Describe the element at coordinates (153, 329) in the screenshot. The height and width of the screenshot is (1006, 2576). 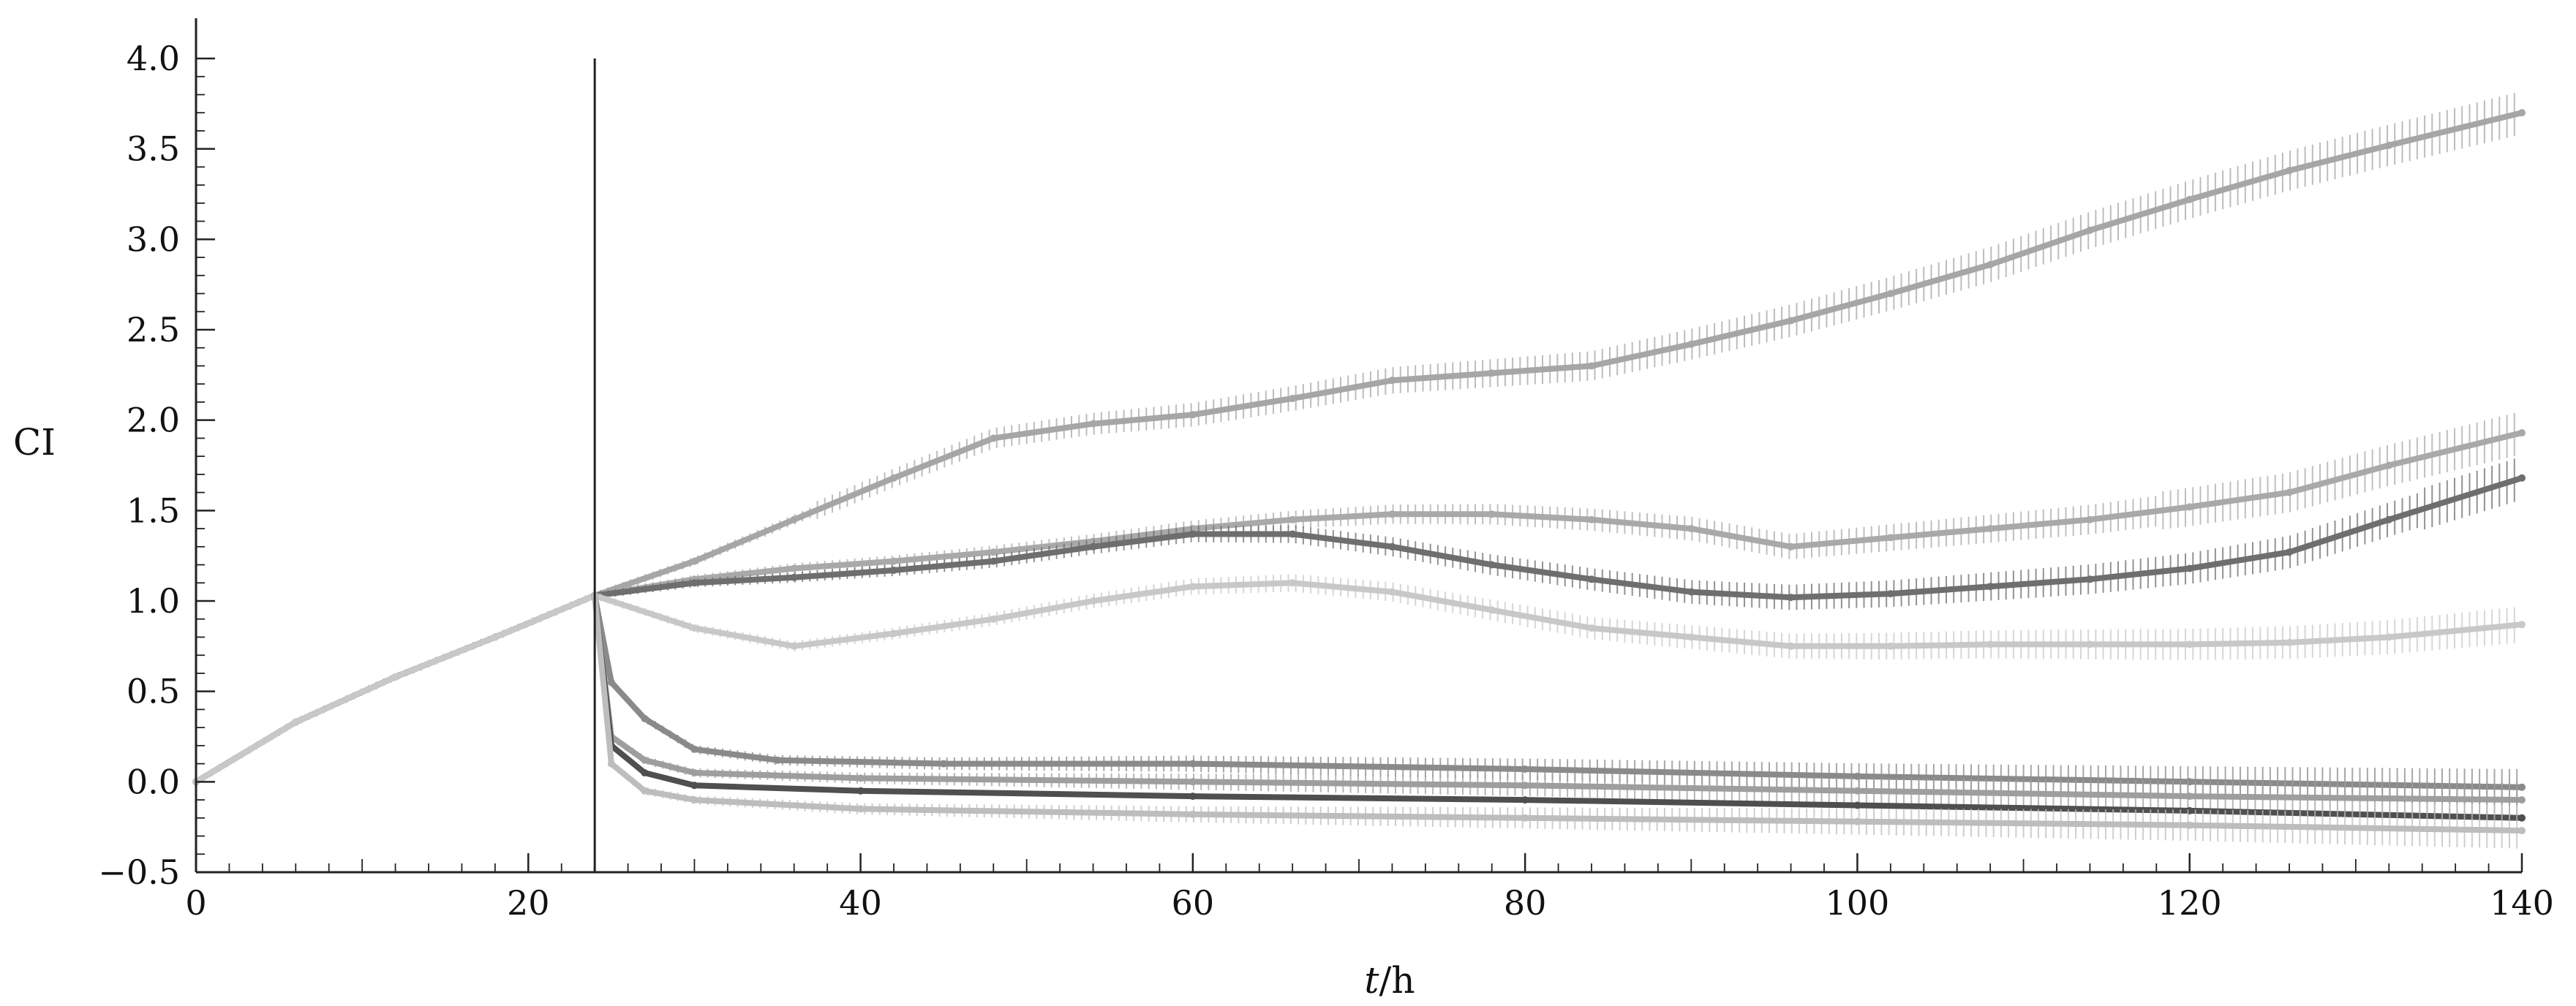
I see `y-tick-label: 2.5` at that location.